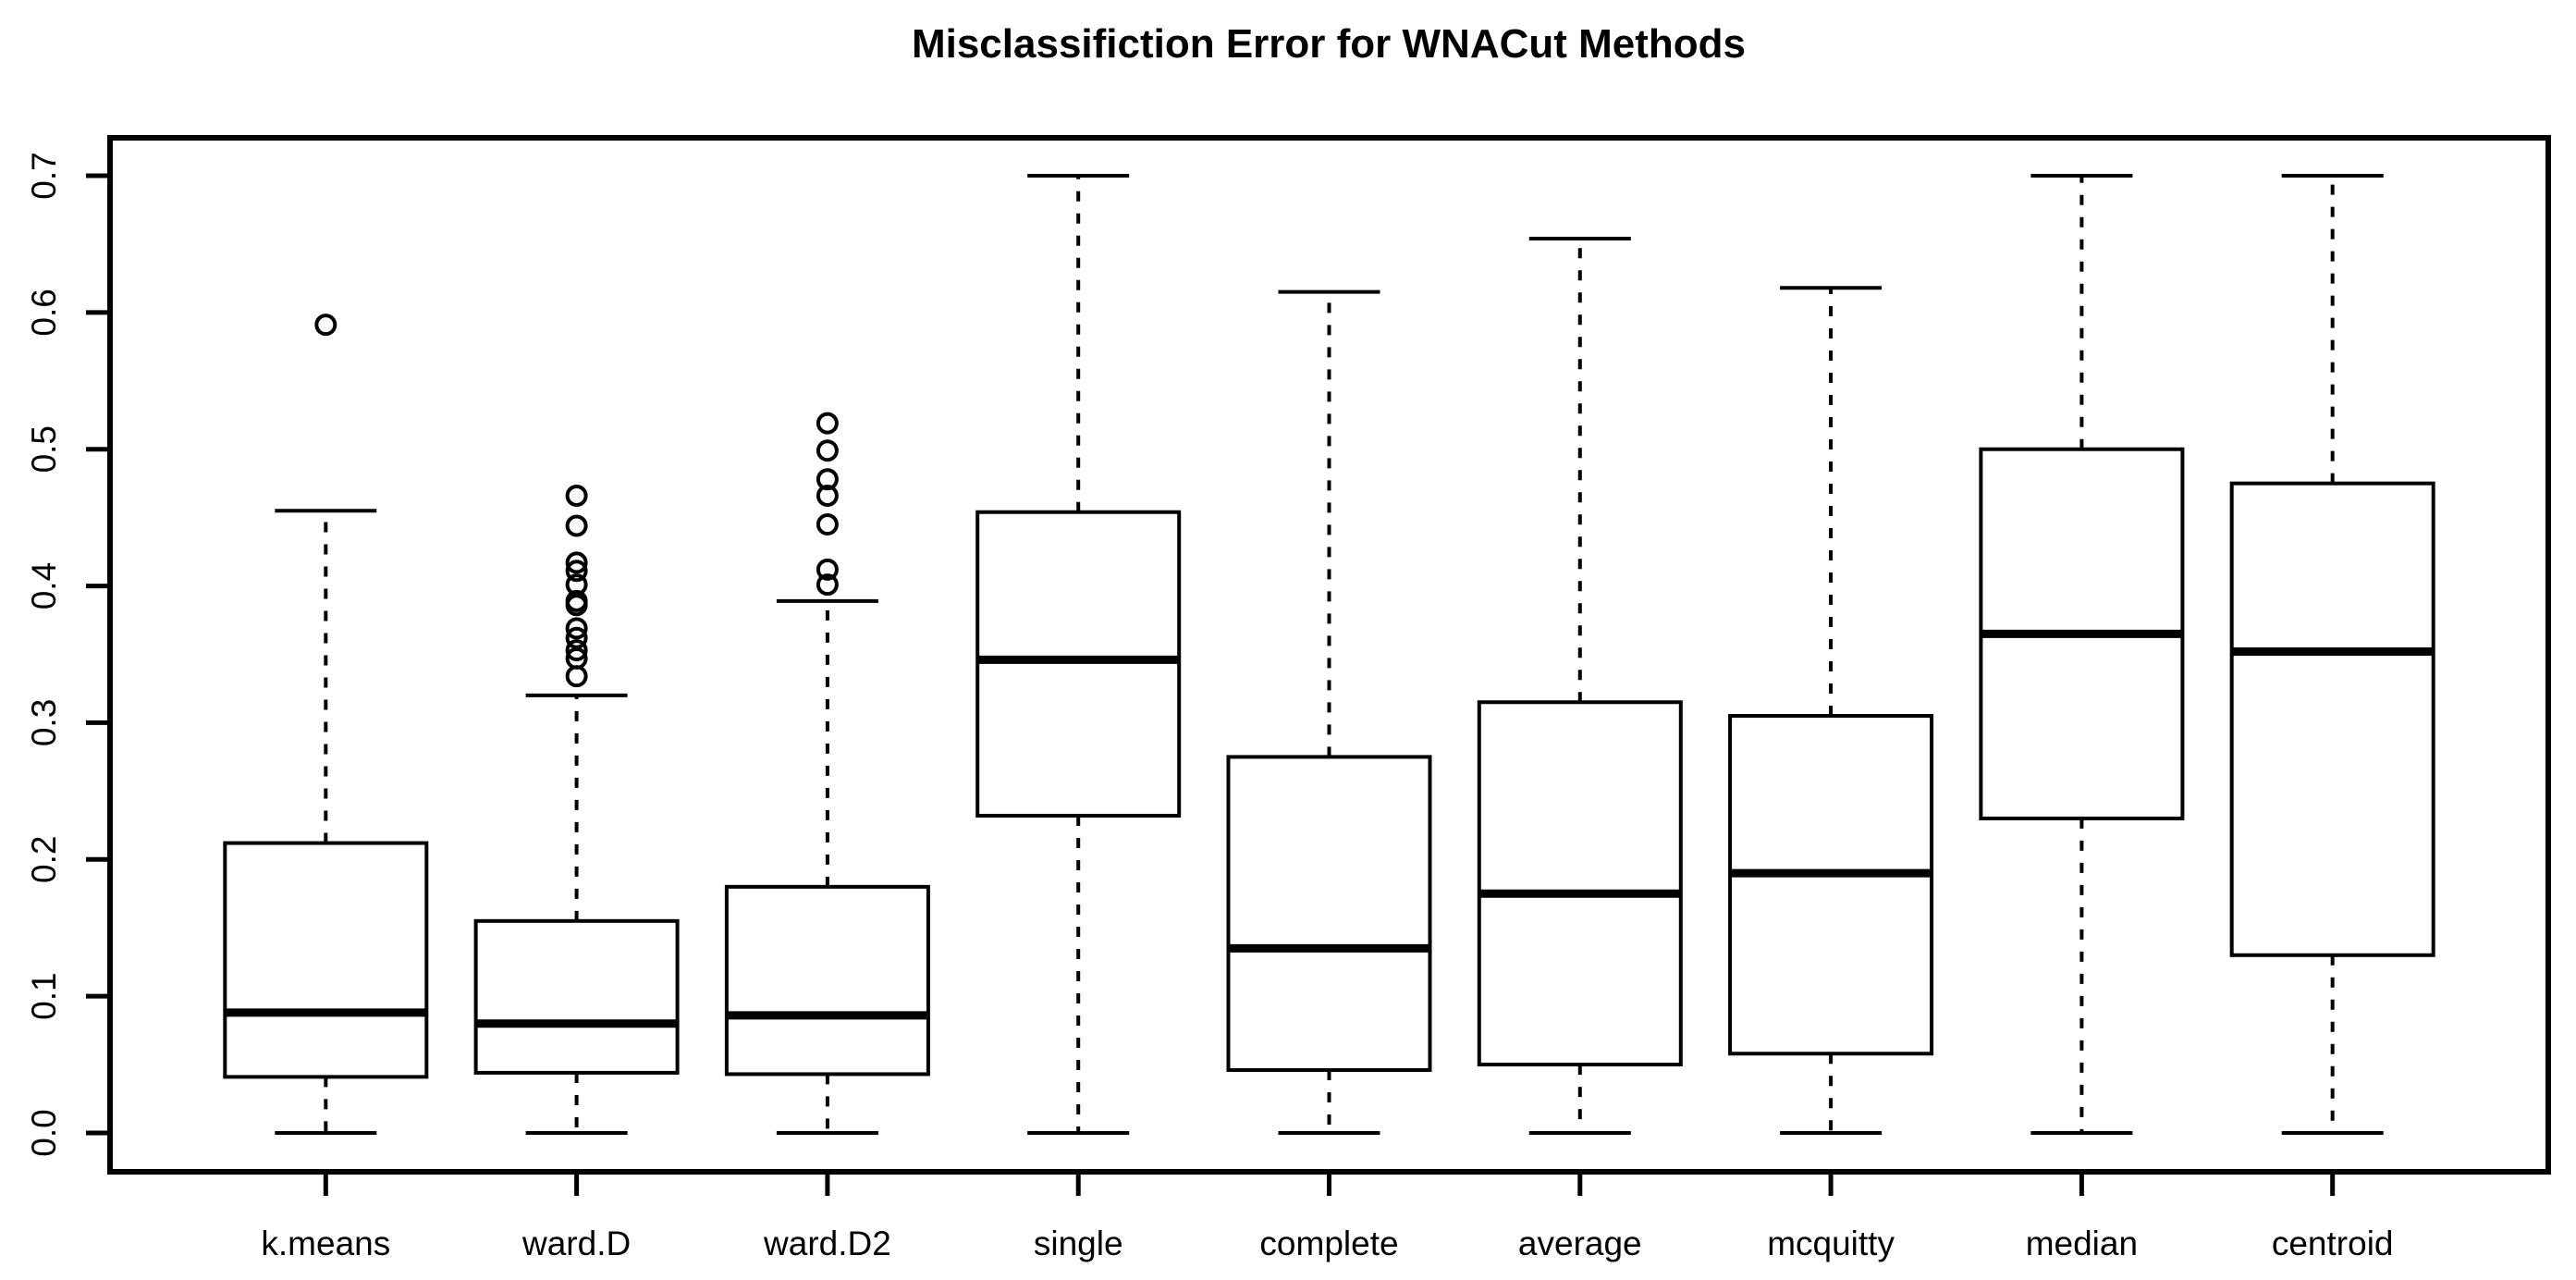  Describe the element at coordinates (1078, 1243) in the screenshot. I see `x-axis-label-single: single` at that location.